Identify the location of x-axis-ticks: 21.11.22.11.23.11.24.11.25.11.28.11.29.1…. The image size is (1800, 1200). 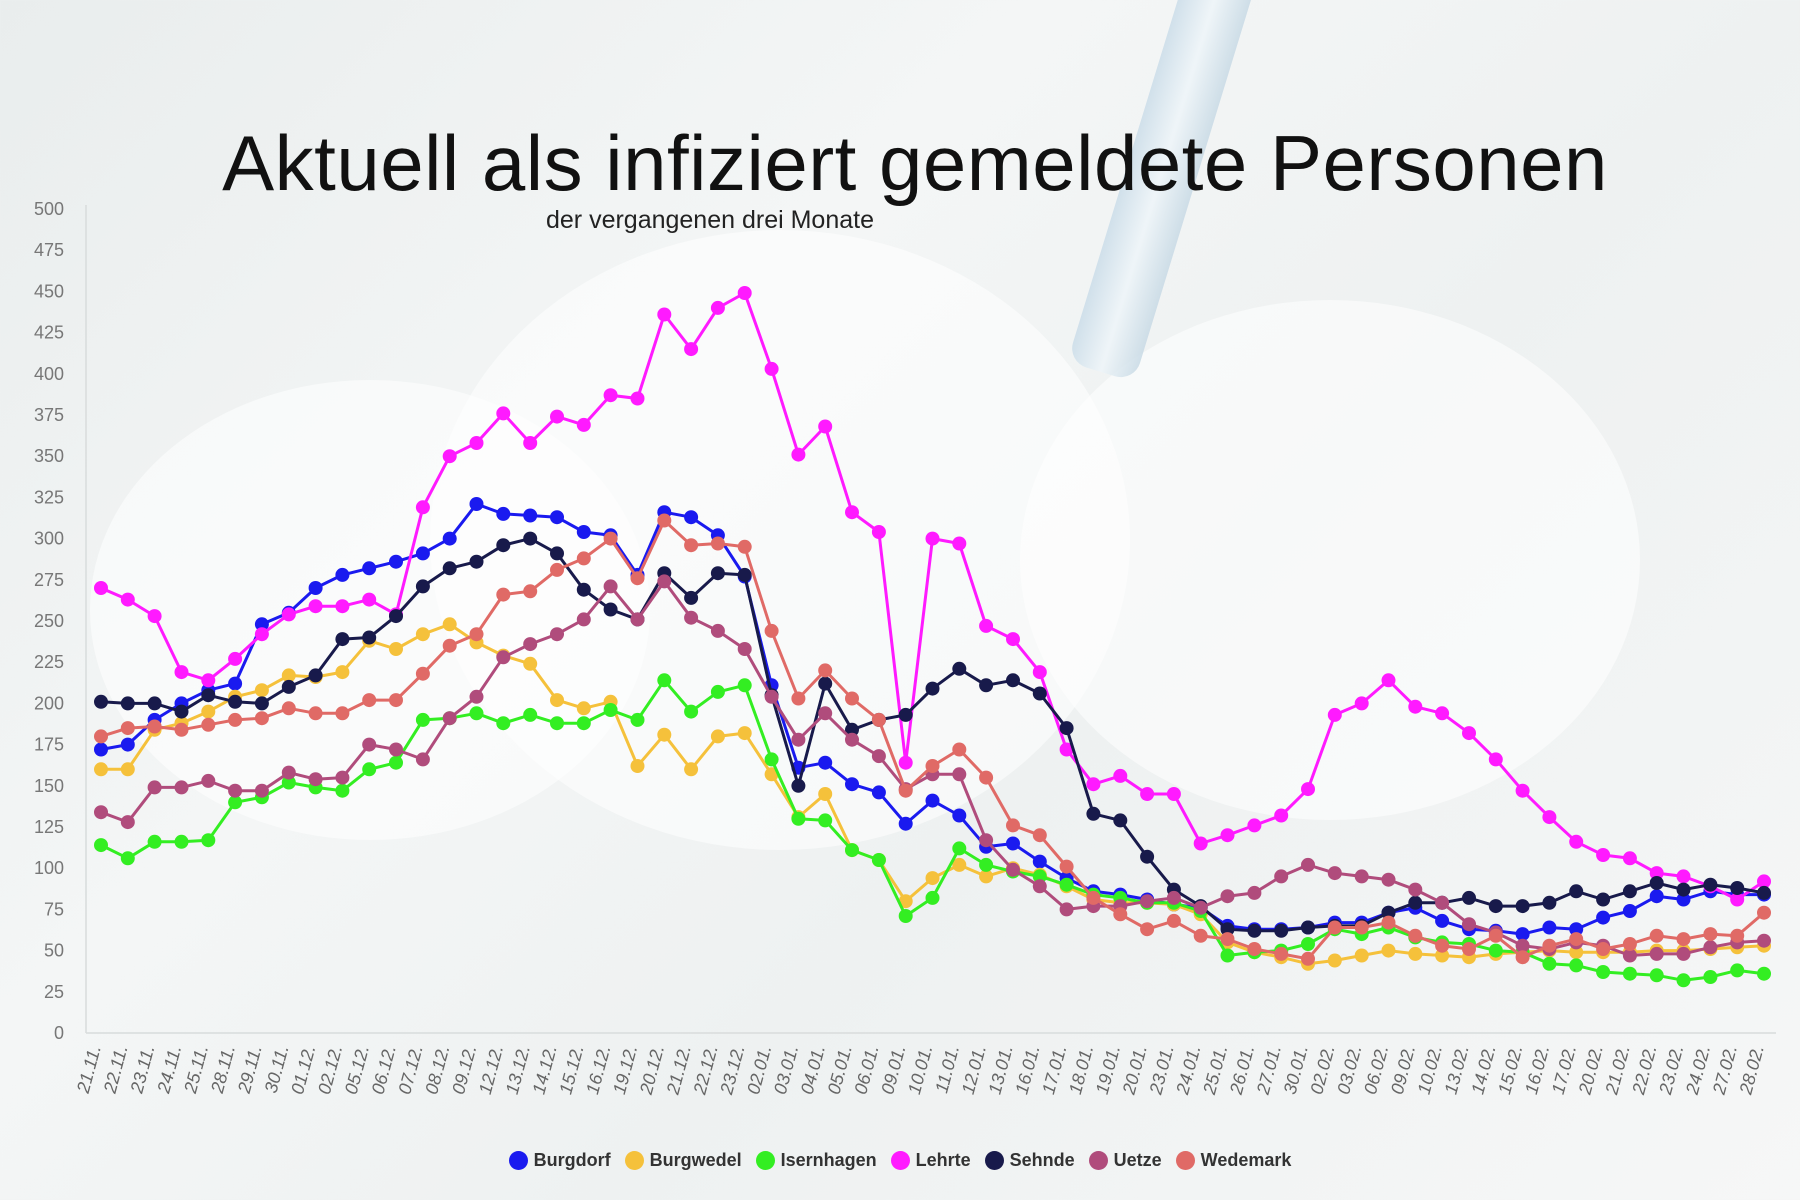
(920, 1070).